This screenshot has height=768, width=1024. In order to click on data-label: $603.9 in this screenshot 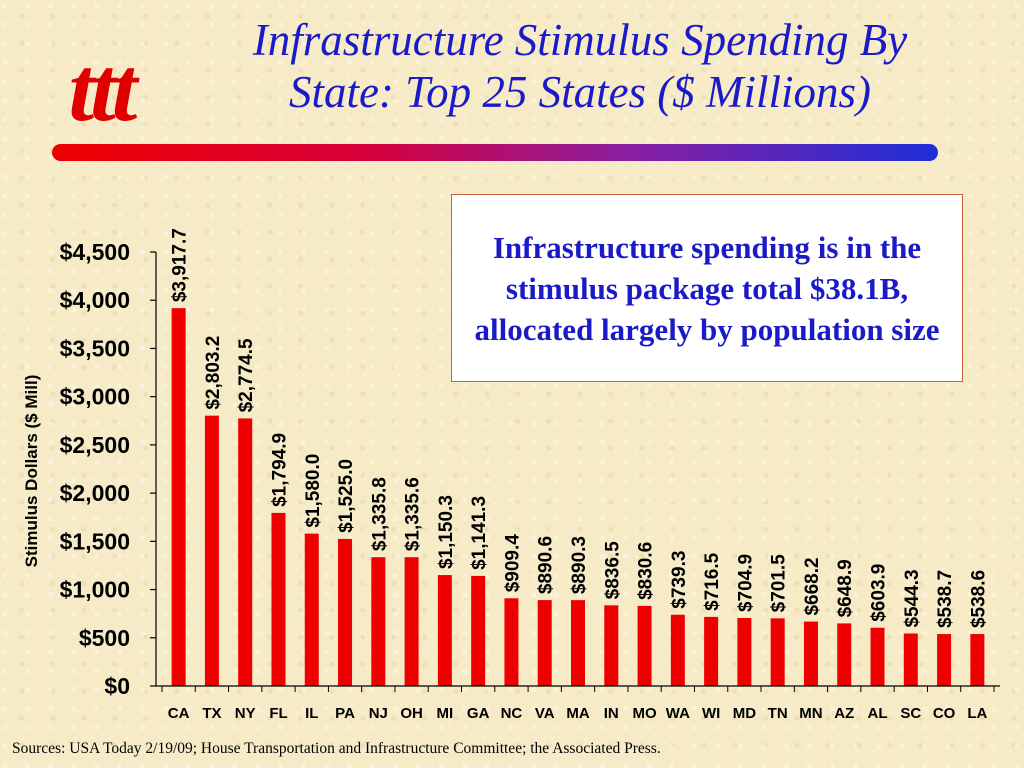, I will do `click(879, 593)`.